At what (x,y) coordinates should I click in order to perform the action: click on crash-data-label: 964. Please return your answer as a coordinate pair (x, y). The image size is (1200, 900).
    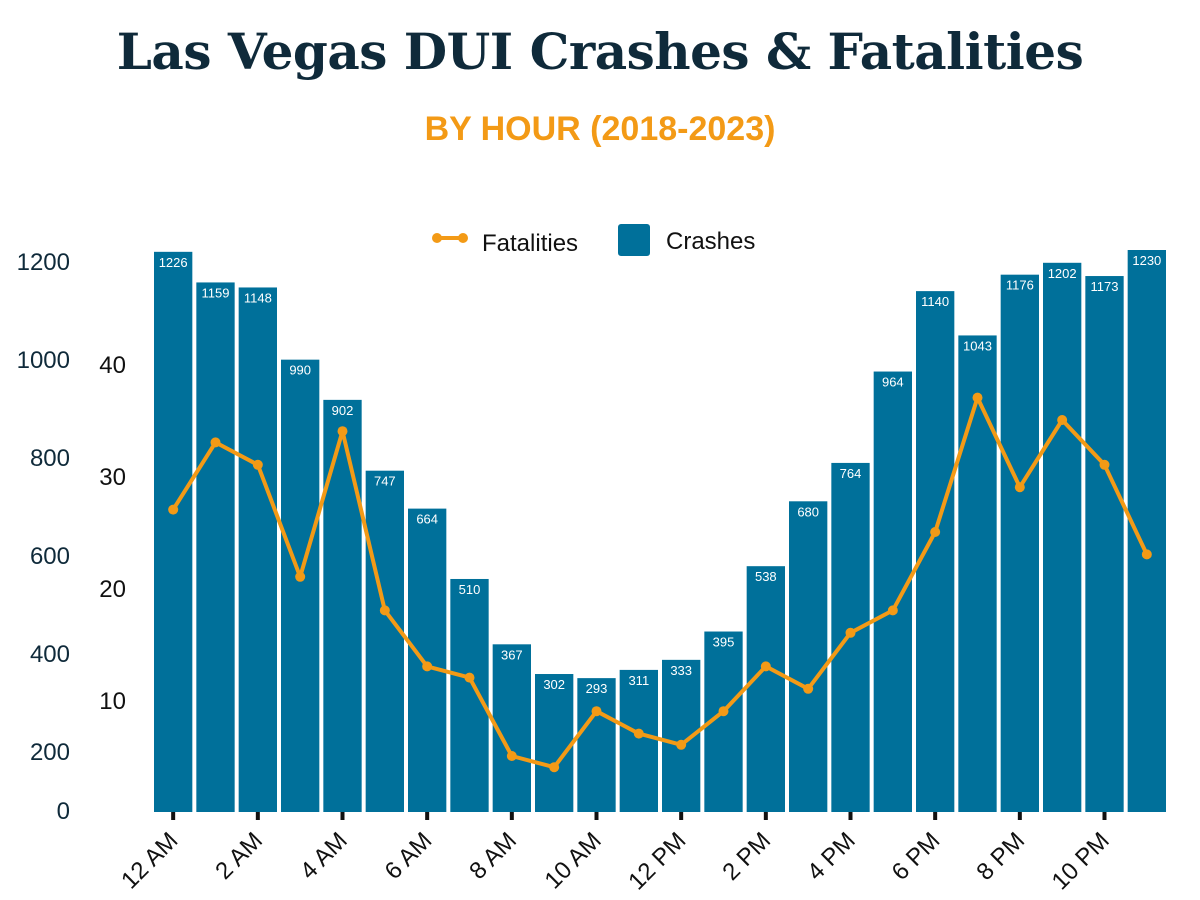
    Looking at the image, I should click on (893, 382).